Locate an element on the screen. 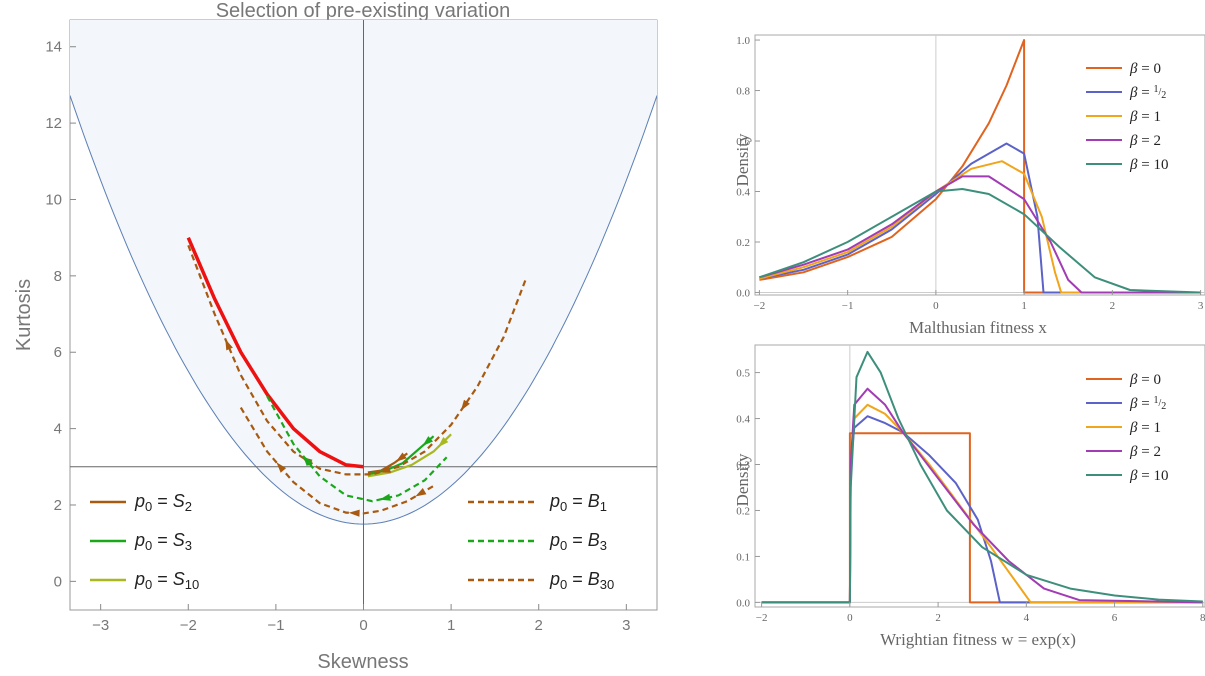 The image size is (1205, 676). y-tick-label: 0.3 is located at coordinates (743, 466).